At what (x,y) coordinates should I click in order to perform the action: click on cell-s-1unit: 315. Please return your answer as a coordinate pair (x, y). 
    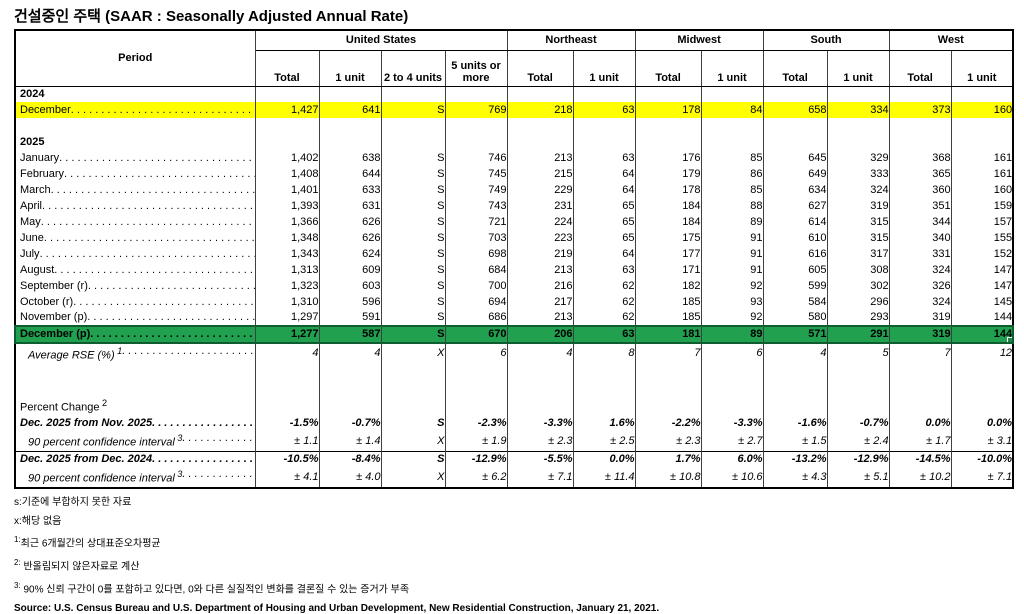
    Looking at the image, I should click on (858, 222).